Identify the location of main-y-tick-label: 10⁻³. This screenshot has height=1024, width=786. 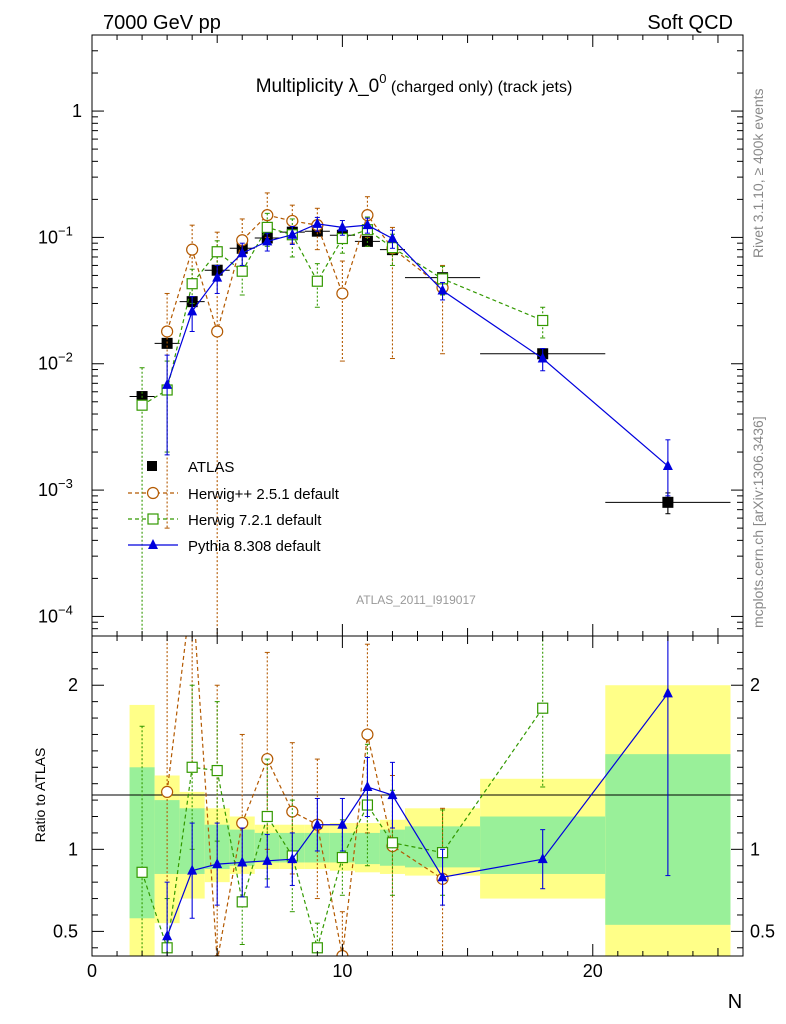
(55, 488).